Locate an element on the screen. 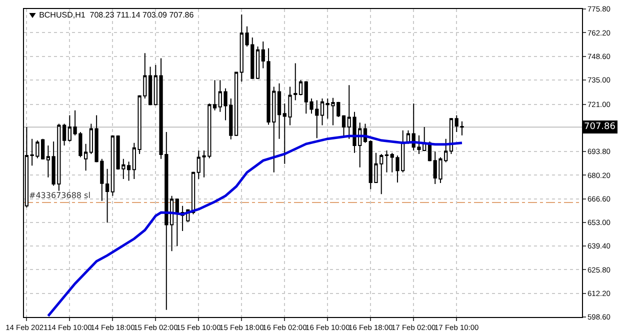  ref-line-label: #433673688 sl is located at coordinates (59, 195).